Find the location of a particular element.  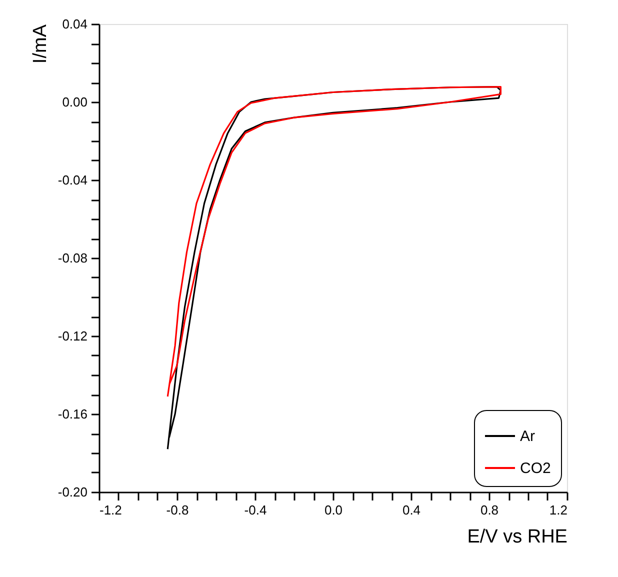

x-axis-title: E/V vs RHE is located at coordinates (517, 537).